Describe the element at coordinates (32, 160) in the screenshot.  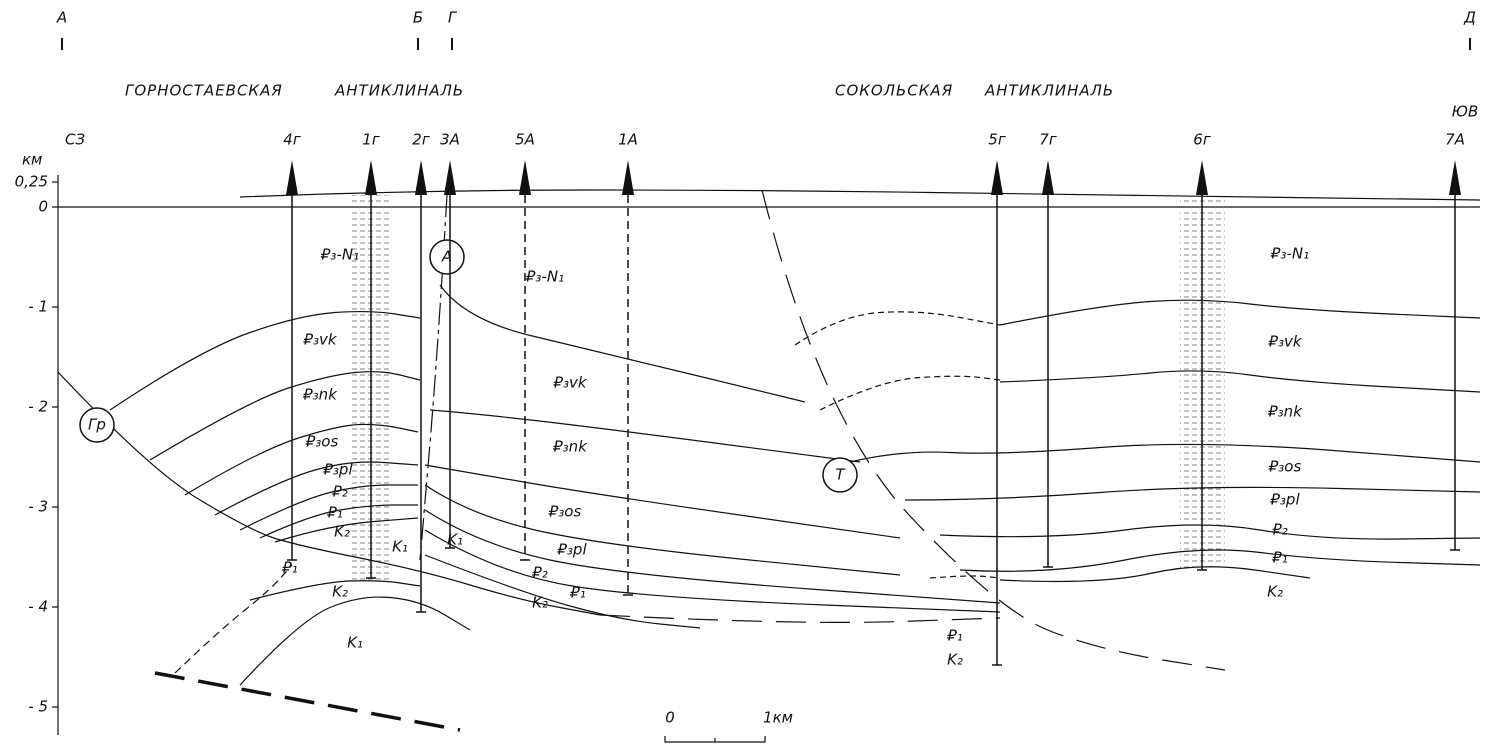
I see `axis-unit: км` at that location.